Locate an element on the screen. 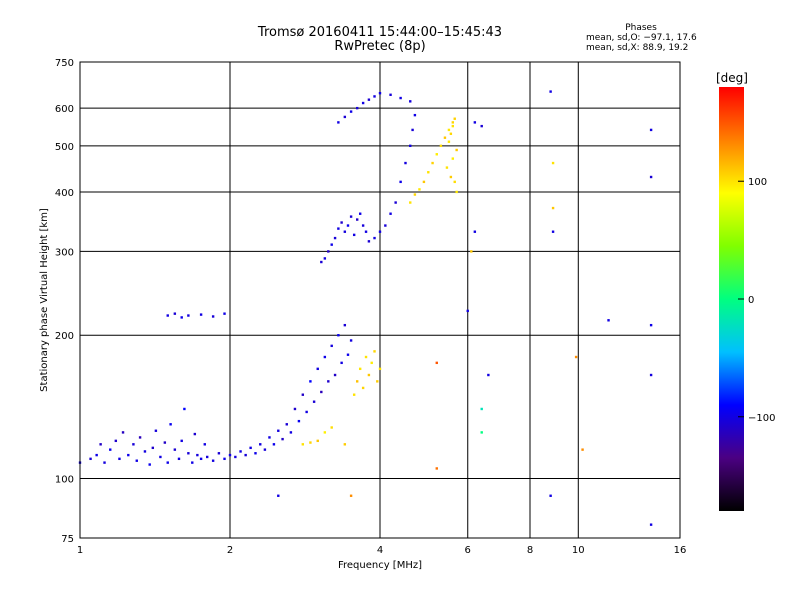 This screenshot has height=600, width=800. x-tick-label: 8 is located at coordinates (530, 550).